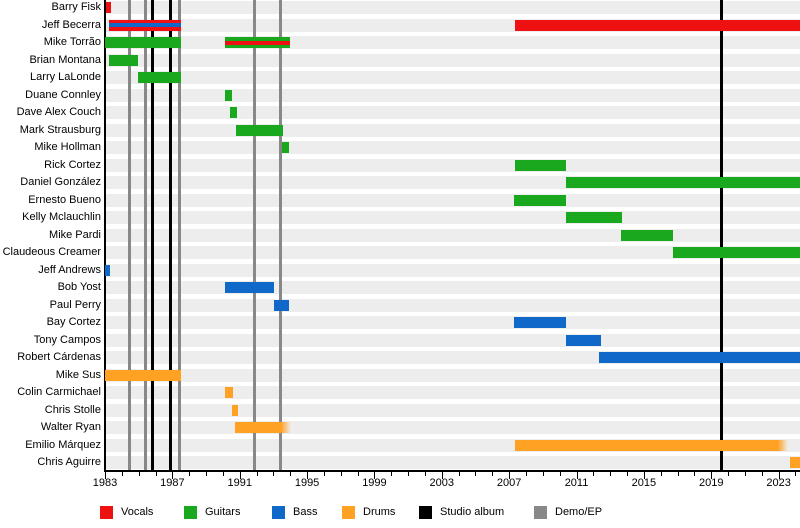 The image size is (800, 528). Describe the element at coordinates (143, 375) in the screenshot. I see `timeline-bar-drums` at that location.